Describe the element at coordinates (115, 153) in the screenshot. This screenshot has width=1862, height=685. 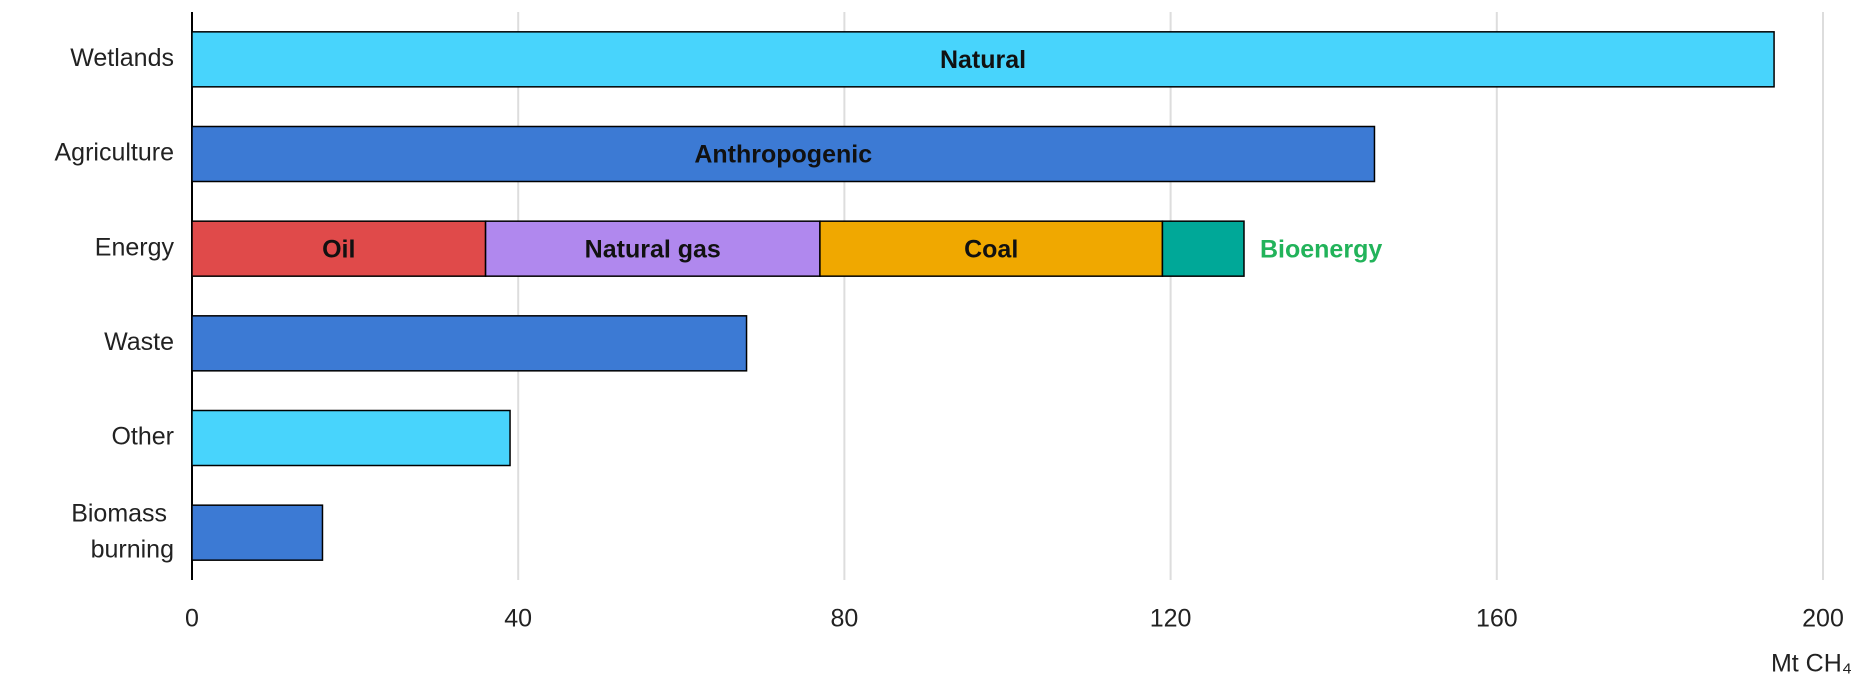
I see `y-tick-label: Agriculture` at that location.